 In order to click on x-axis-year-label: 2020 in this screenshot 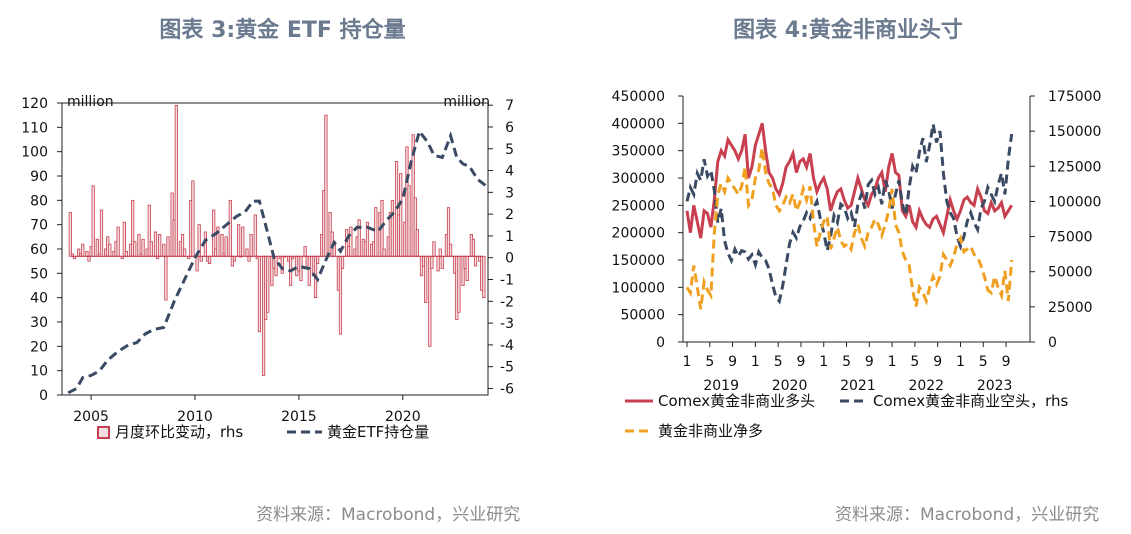, I will do `click(790, 386)`.